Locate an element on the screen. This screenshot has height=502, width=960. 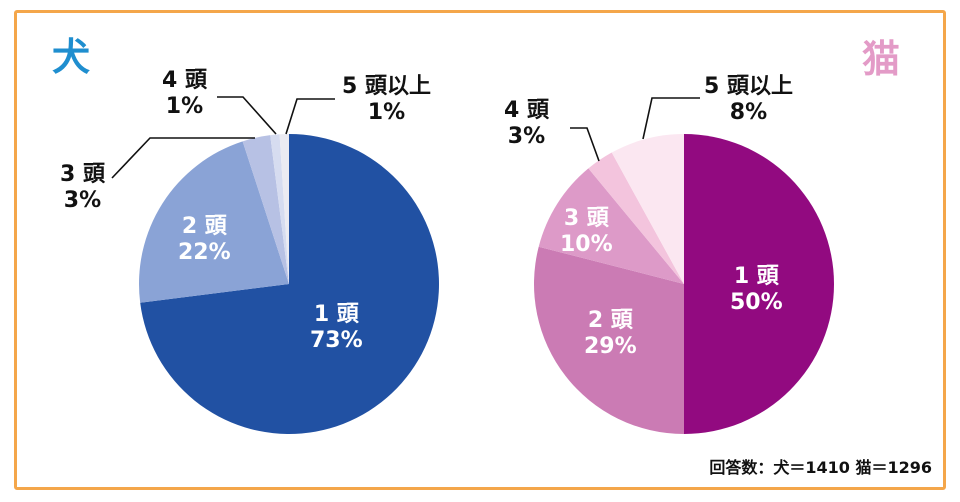
dog-slice-2-label: 2 頭 22% is located at coordinates (204, 240).